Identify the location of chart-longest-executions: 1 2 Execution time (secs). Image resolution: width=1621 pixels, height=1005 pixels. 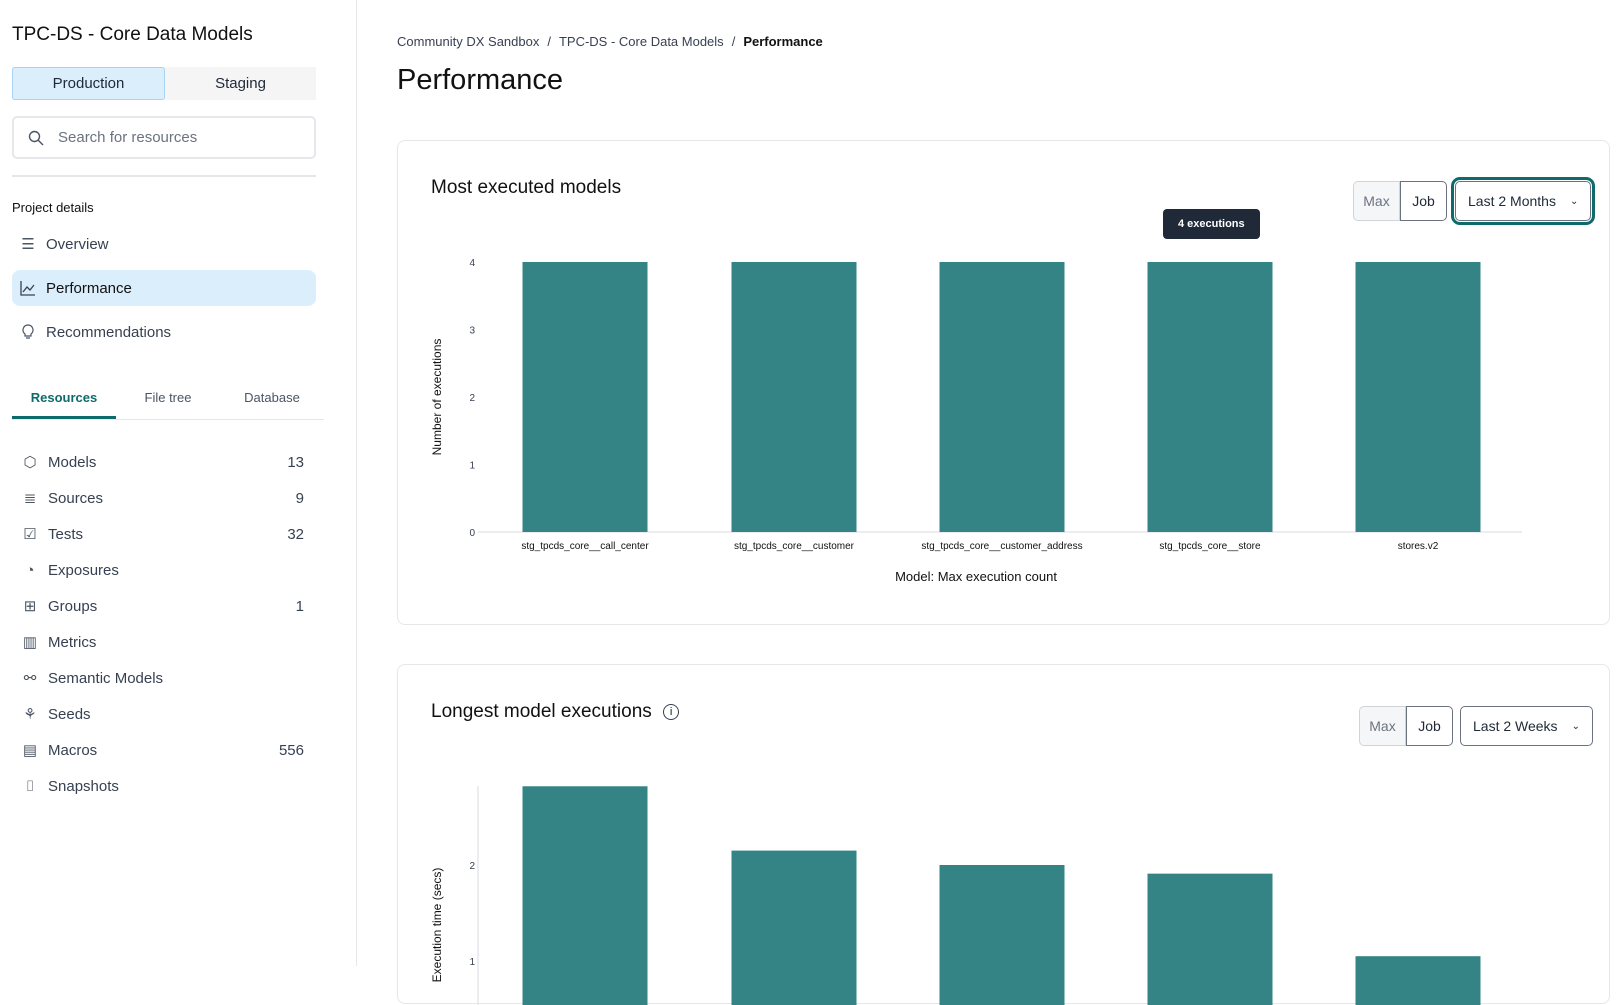
(955, 895).